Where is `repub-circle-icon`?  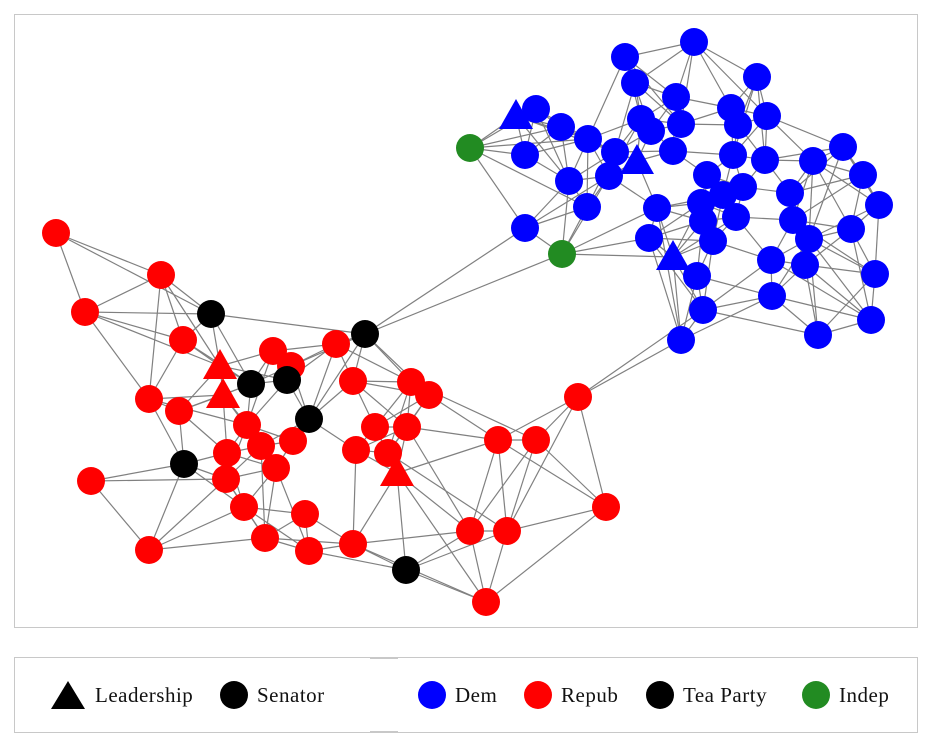
repub-circle-icon is located at coordinates (538, 695).